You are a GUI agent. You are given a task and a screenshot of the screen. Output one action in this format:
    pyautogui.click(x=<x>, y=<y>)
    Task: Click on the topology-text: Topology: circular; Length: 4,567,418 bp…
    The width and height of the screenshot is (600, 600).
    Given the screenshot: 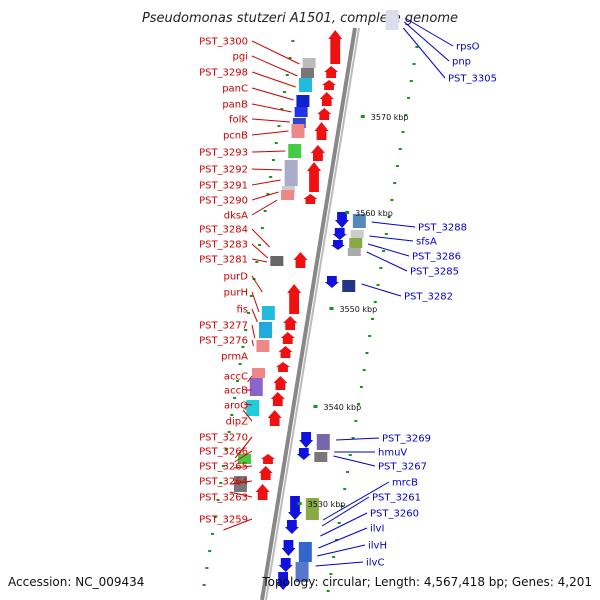 What is the action you would take?
    pyautogui.click(x=426, y=582)
    